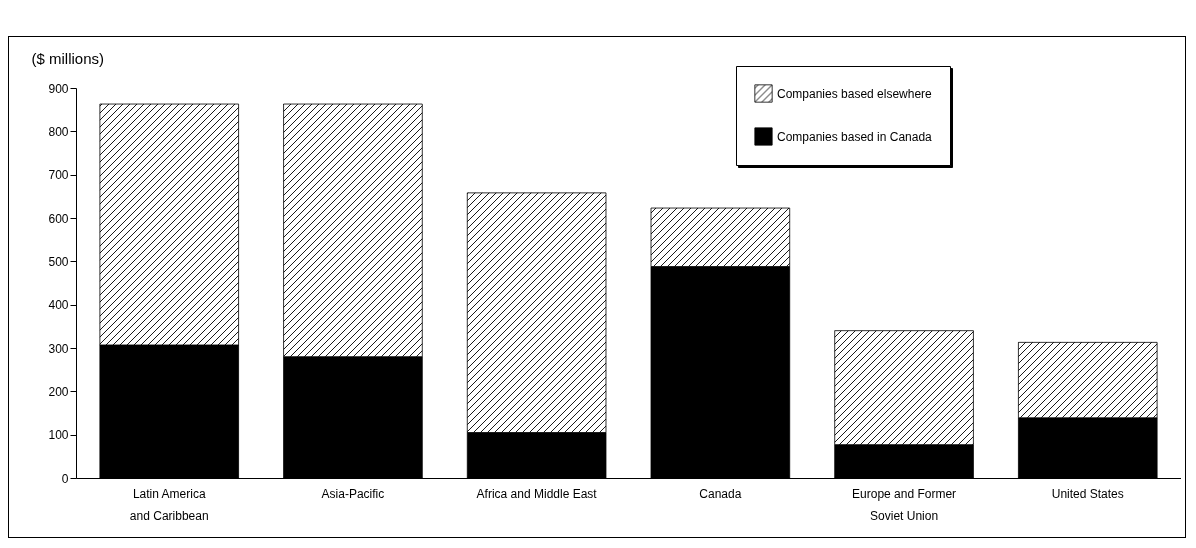 This screenshot has height=548, width=1196. What do you see at coordinates (58, 175) in the screenshot?
I see `y-tick-label: 700` at bounding box center [58, 175].